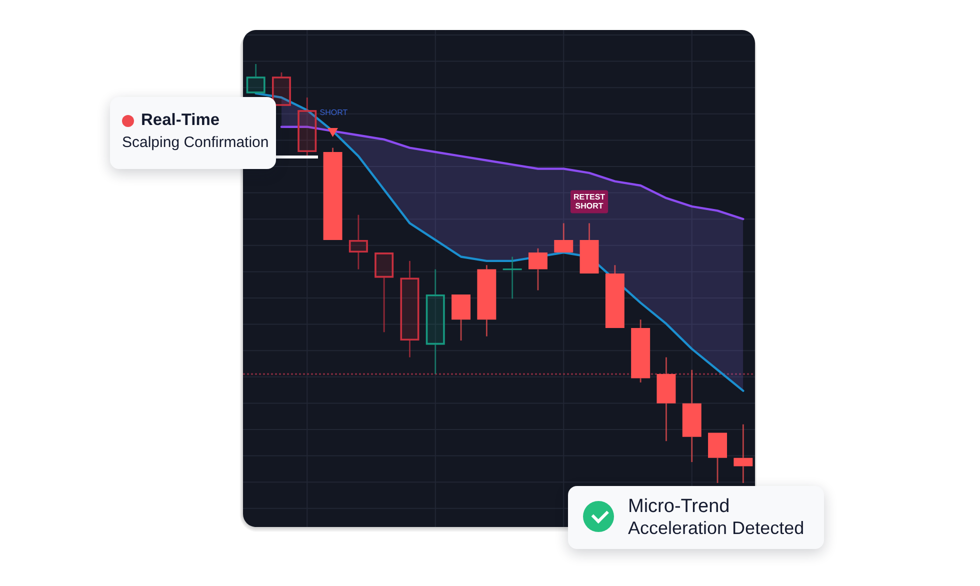 Image resolution: width=980 pixels, height=586 pixels. I want to click on callout-card: Real-Time Scalping Confirmation, so click(193, 133).